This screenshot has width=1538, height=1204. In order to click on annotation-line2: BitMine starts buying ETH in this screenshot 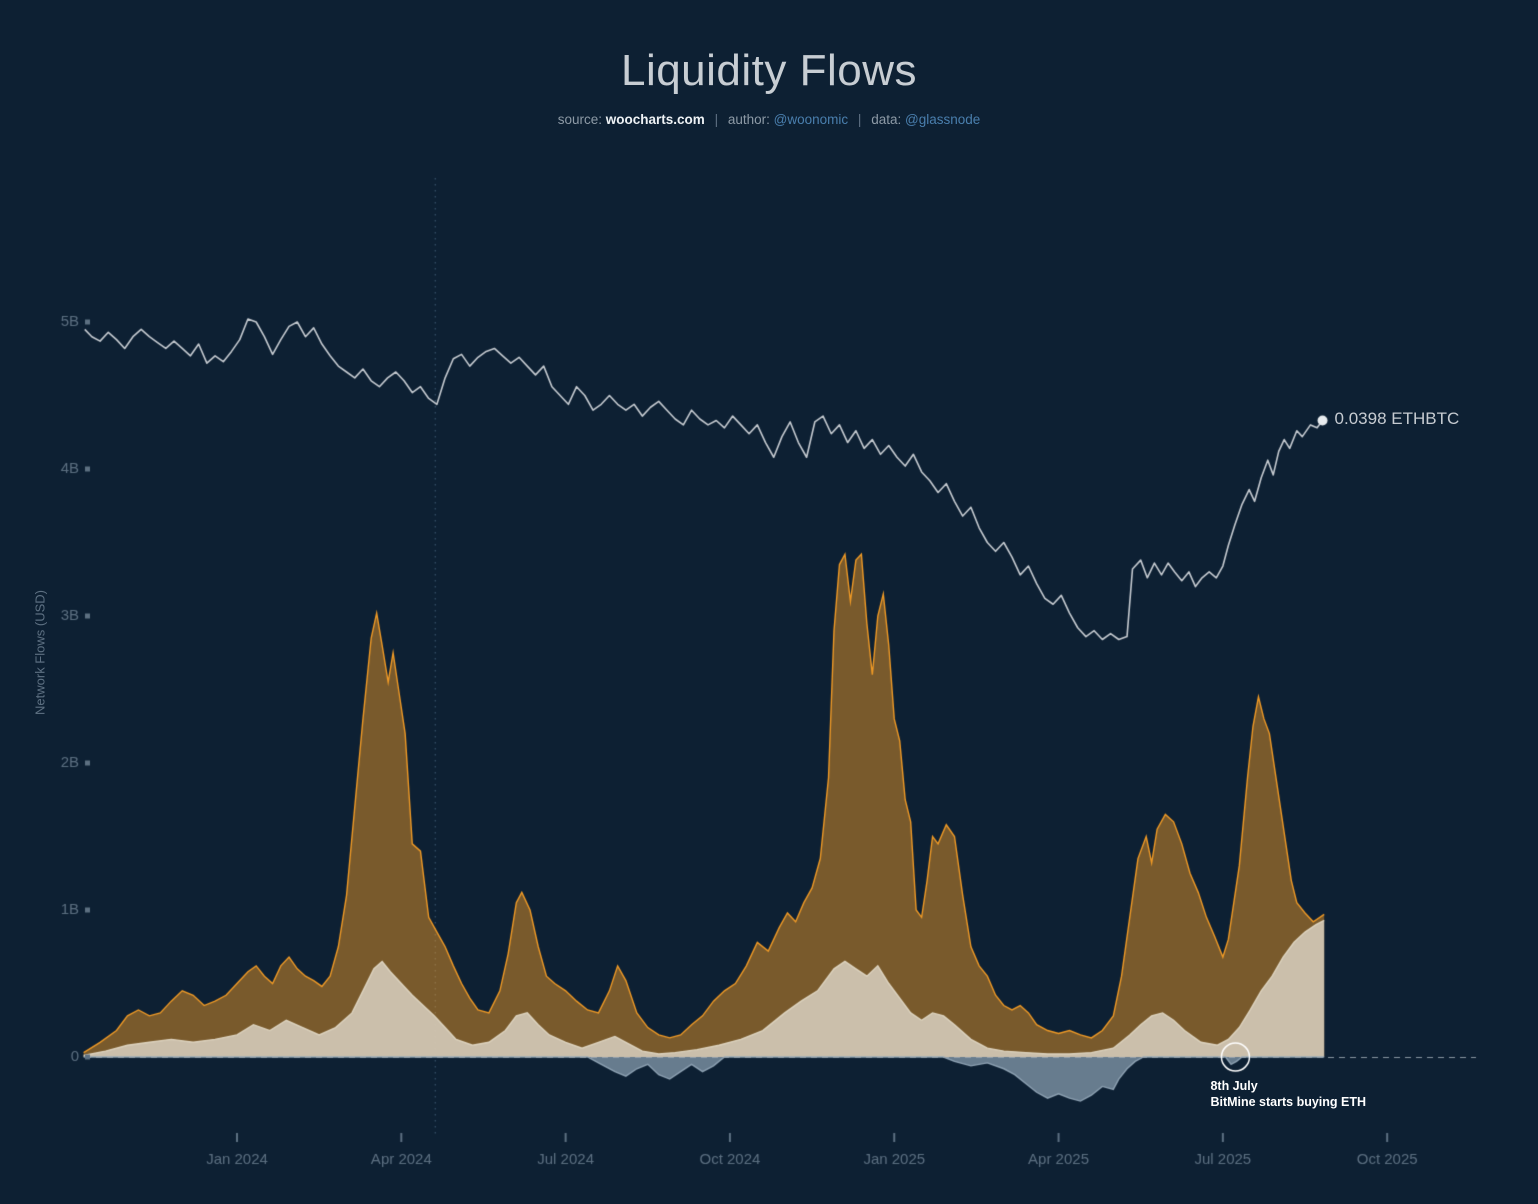, I will do `click(1288, 1102)`.